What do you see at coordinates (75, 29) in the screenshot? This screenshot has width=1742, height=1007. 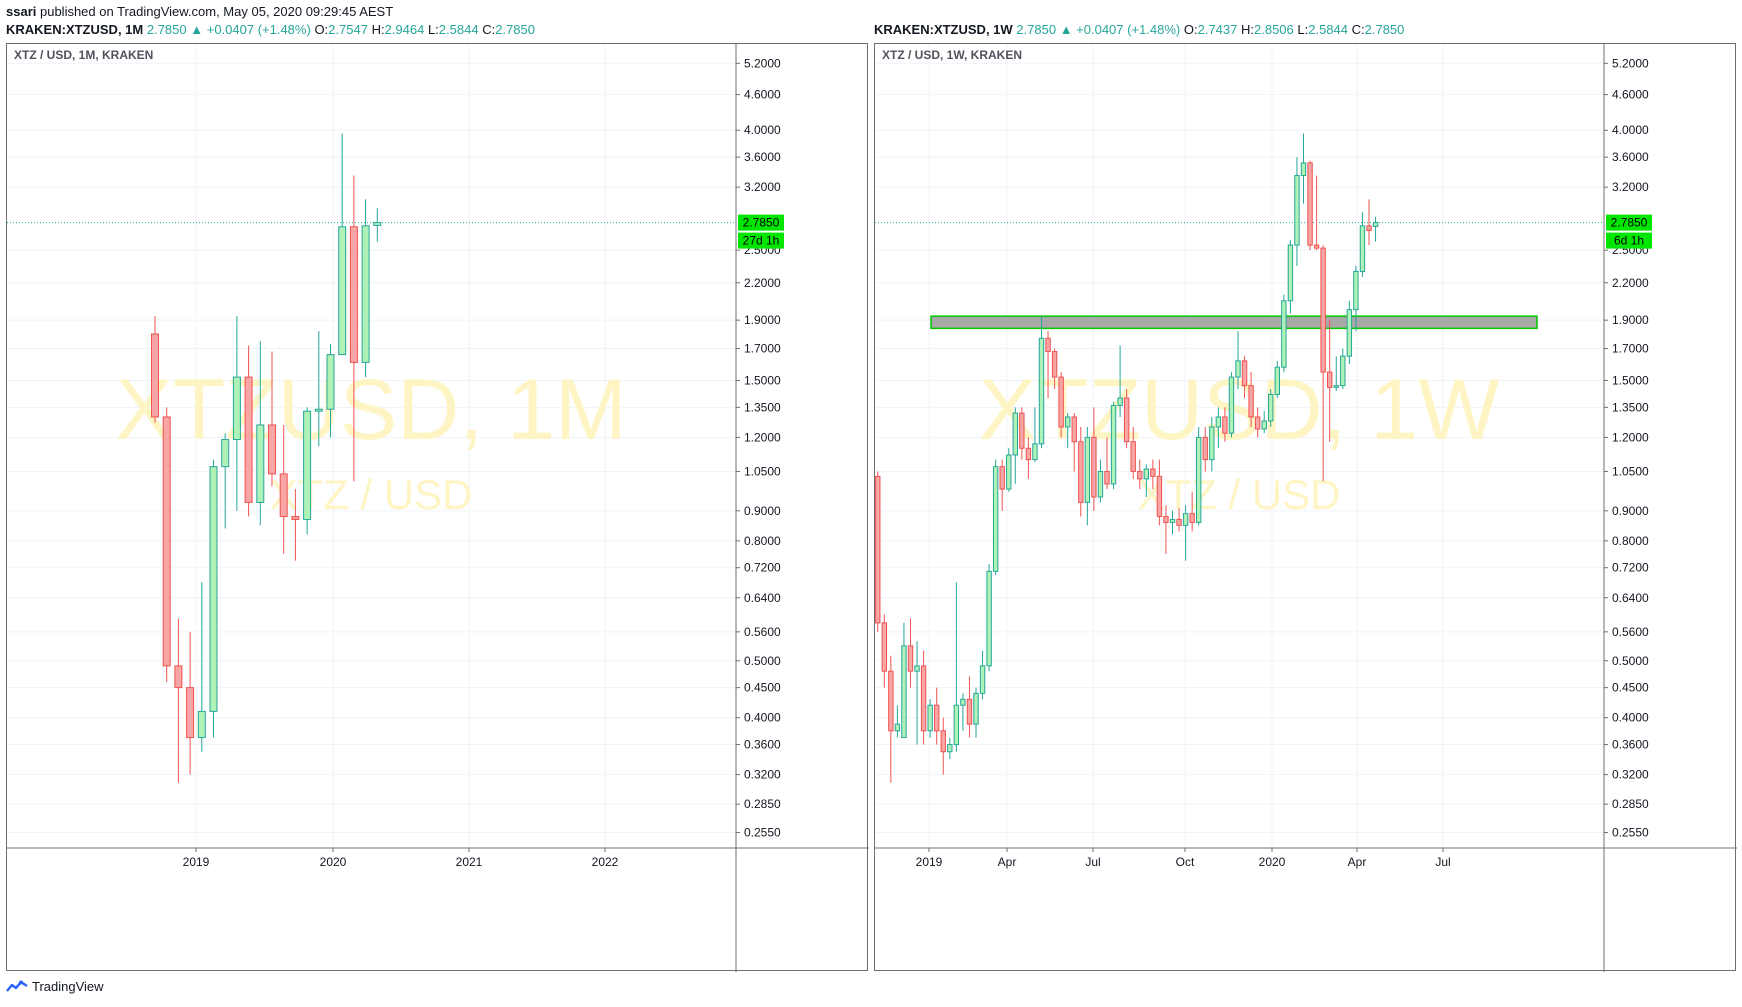 I see `left-symbol: KRAKEN:XTZUSD, 1M` at bounding box center [75, 29].